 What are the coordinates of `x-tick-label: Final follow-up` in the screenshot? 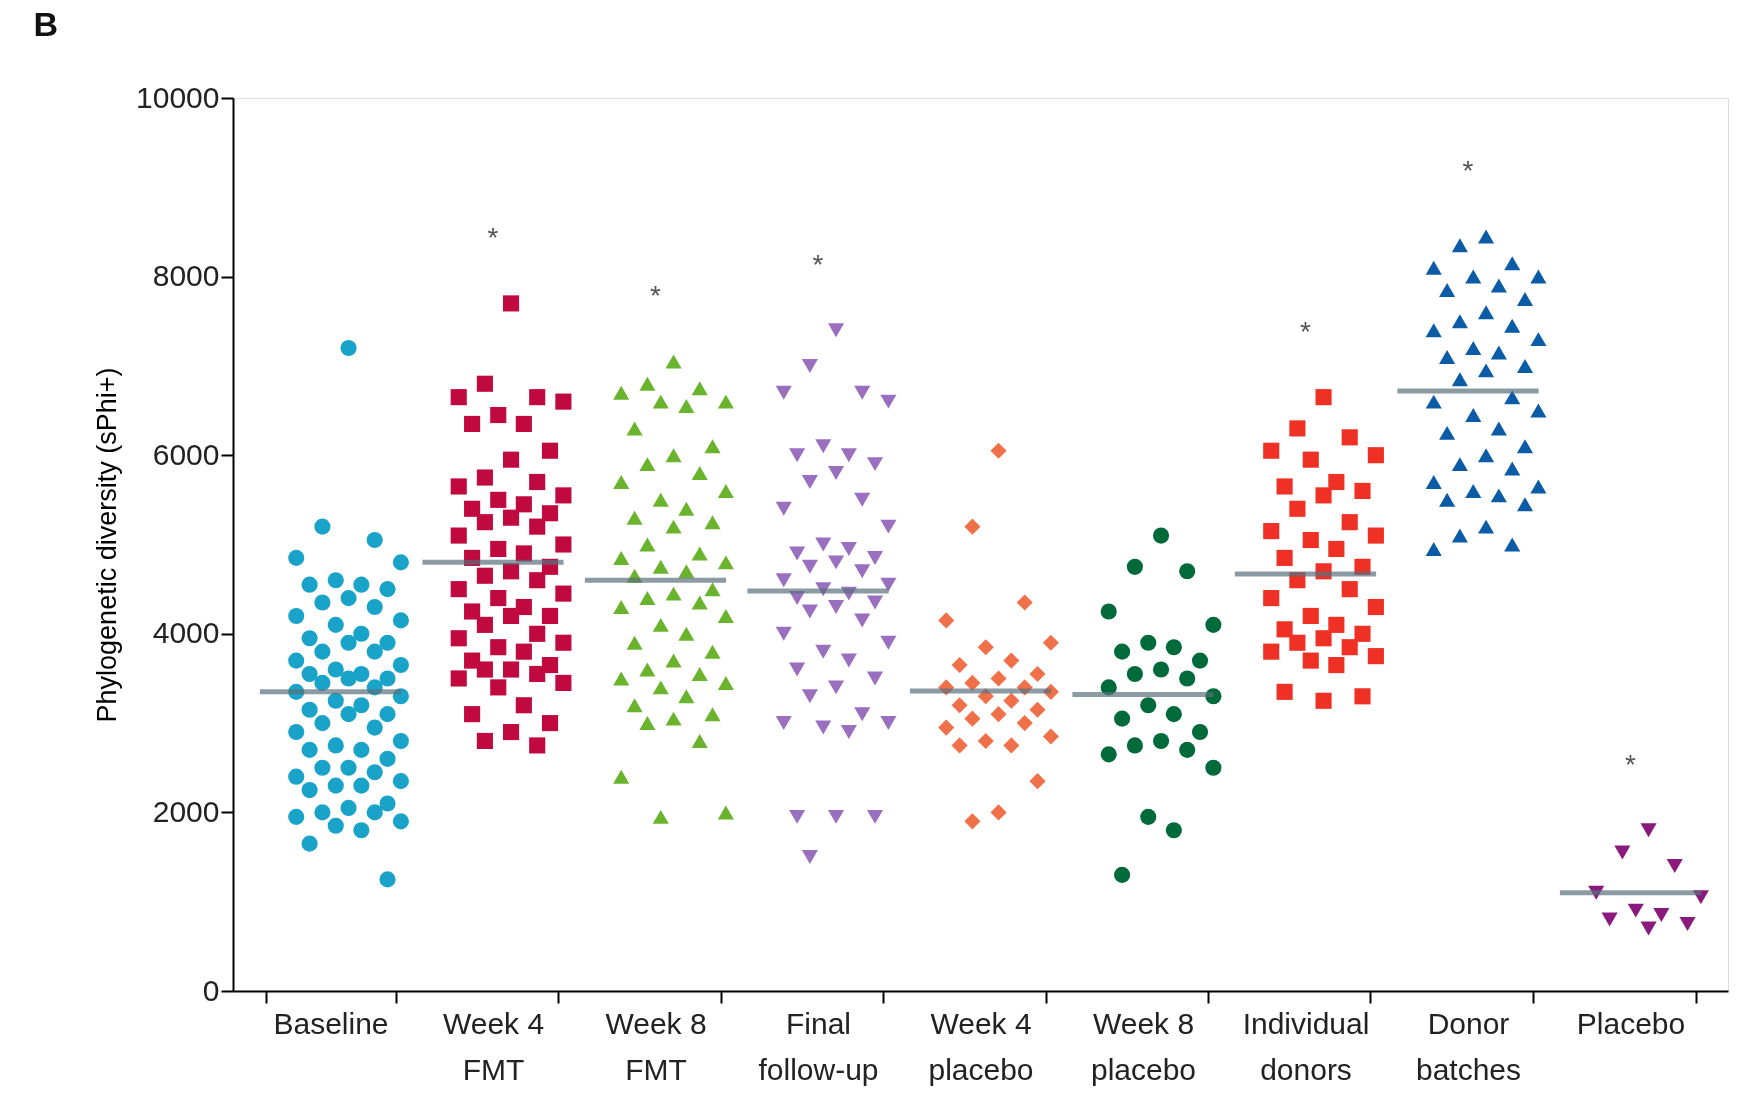 It's located at (818, 1046).